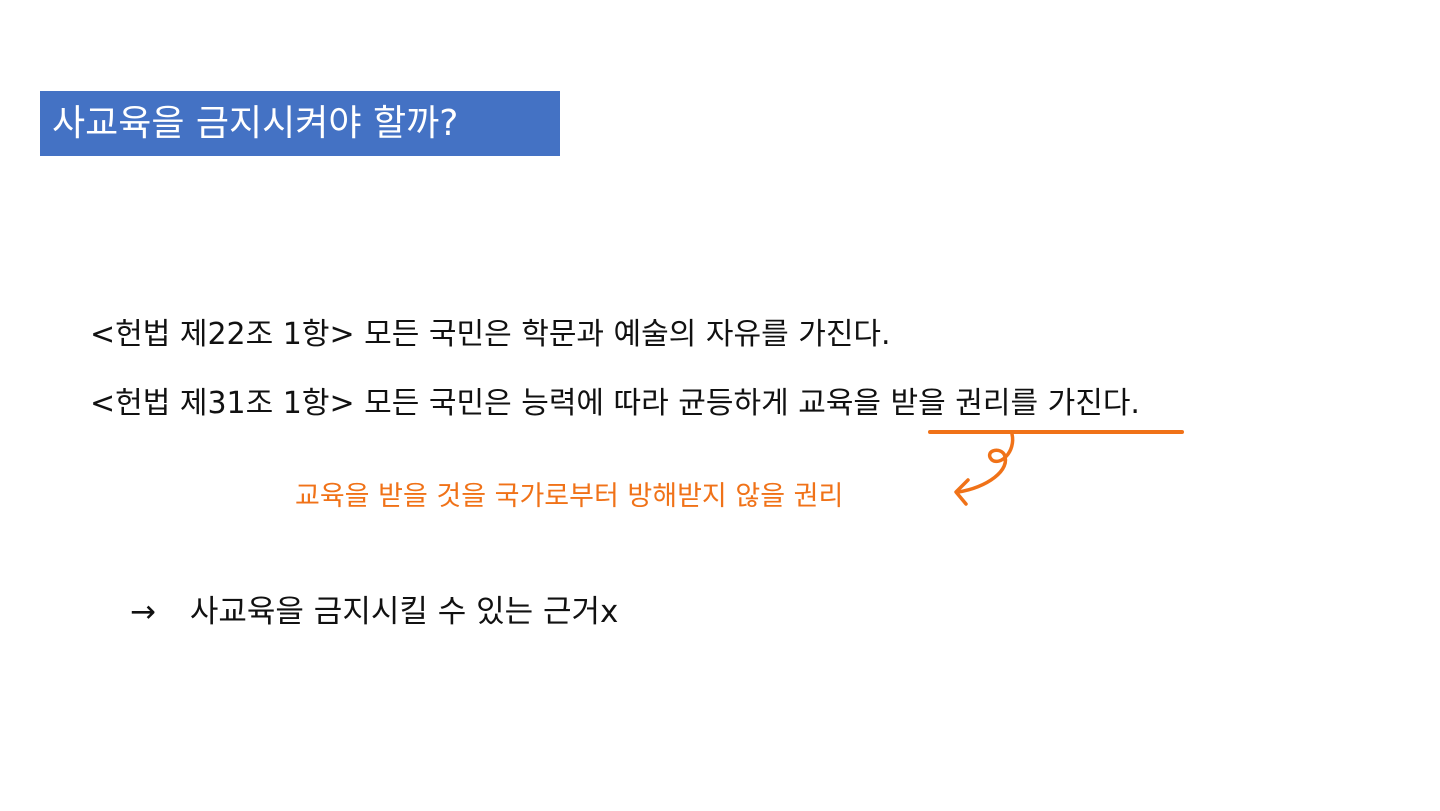  What do you see at coordinates (962, 492) in the screenshot?
I see `curly-arrow-head-icon` at bounding box center [962, 492].